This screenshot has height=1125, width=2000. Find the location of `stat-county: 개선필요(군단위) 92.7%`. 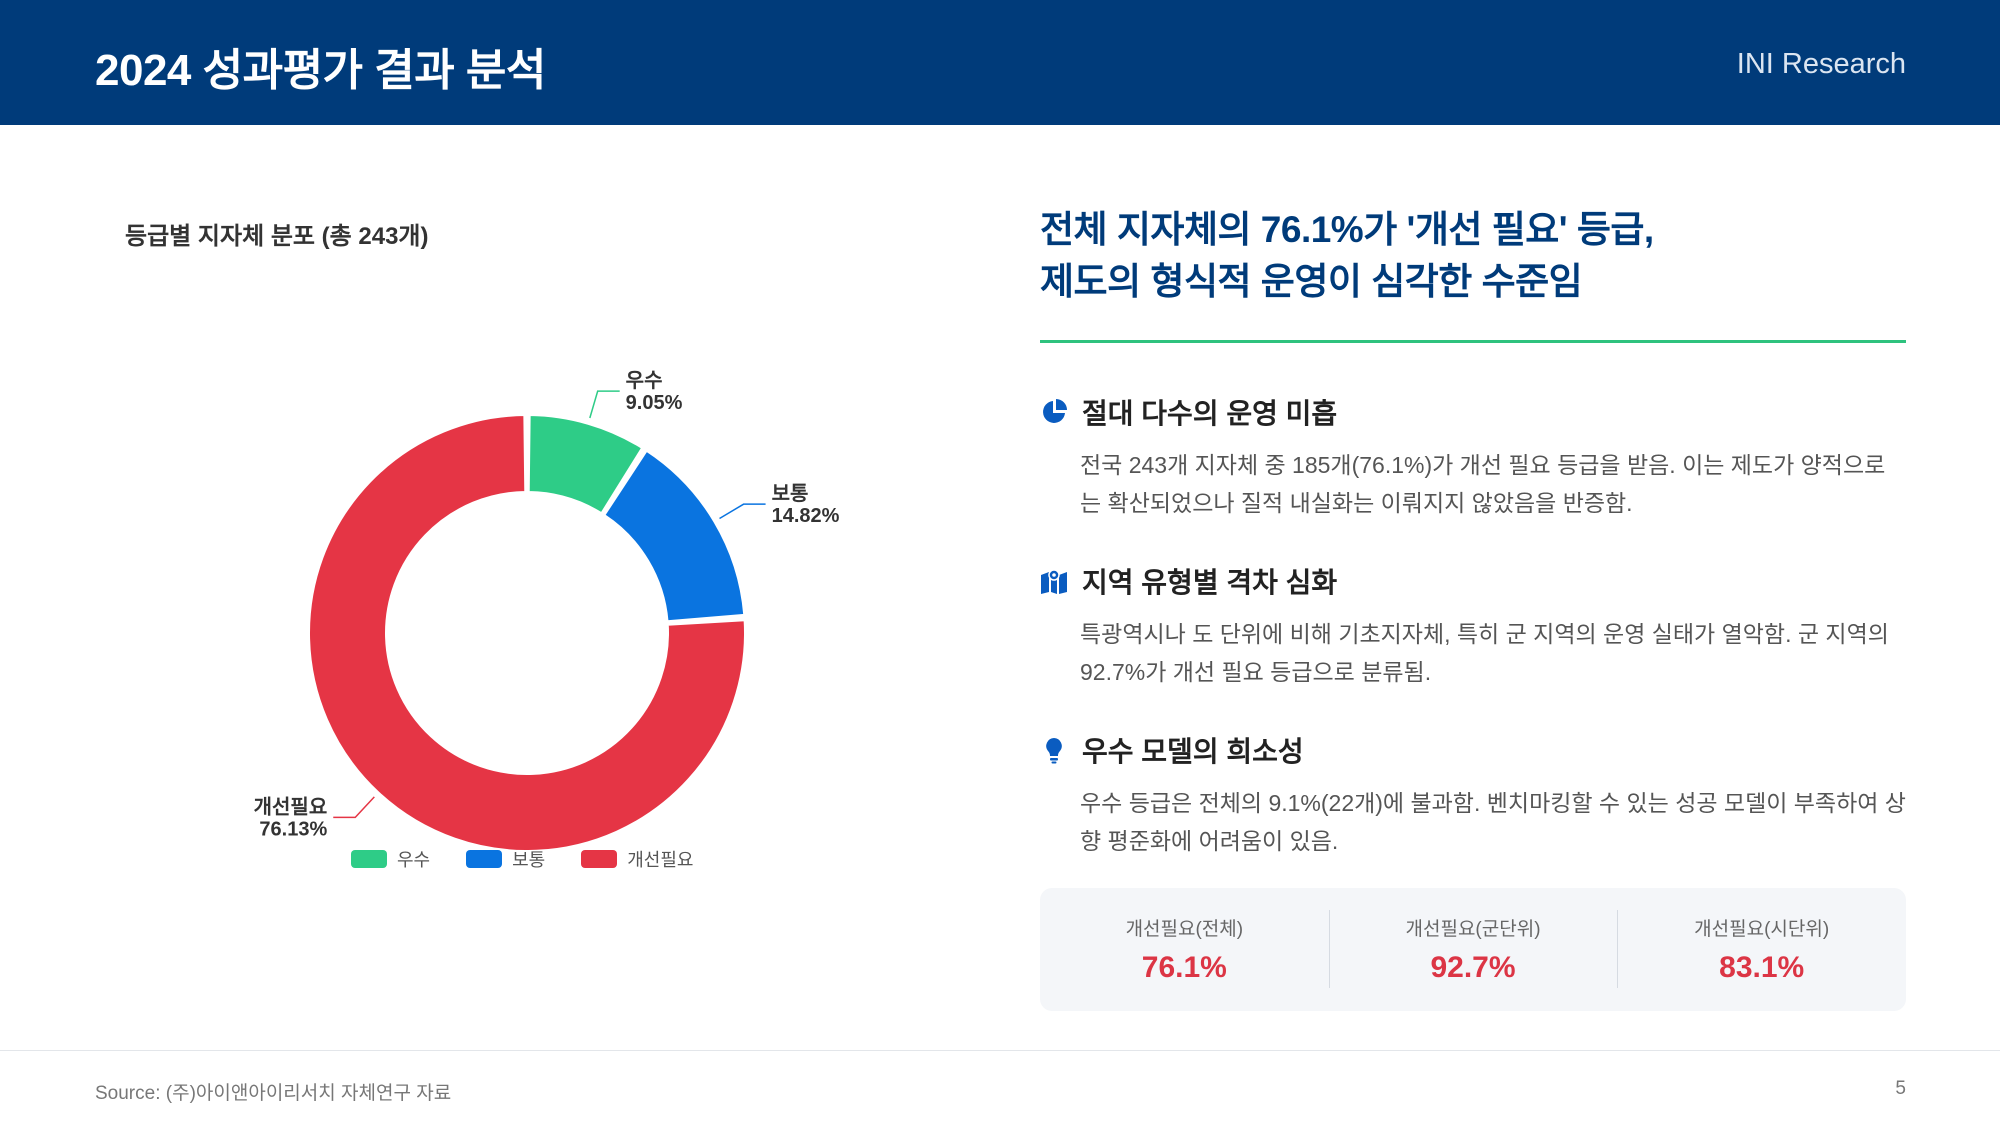

stat-county: 개선필요(군단위) 92.7% is located at coordinates (1473, 949).